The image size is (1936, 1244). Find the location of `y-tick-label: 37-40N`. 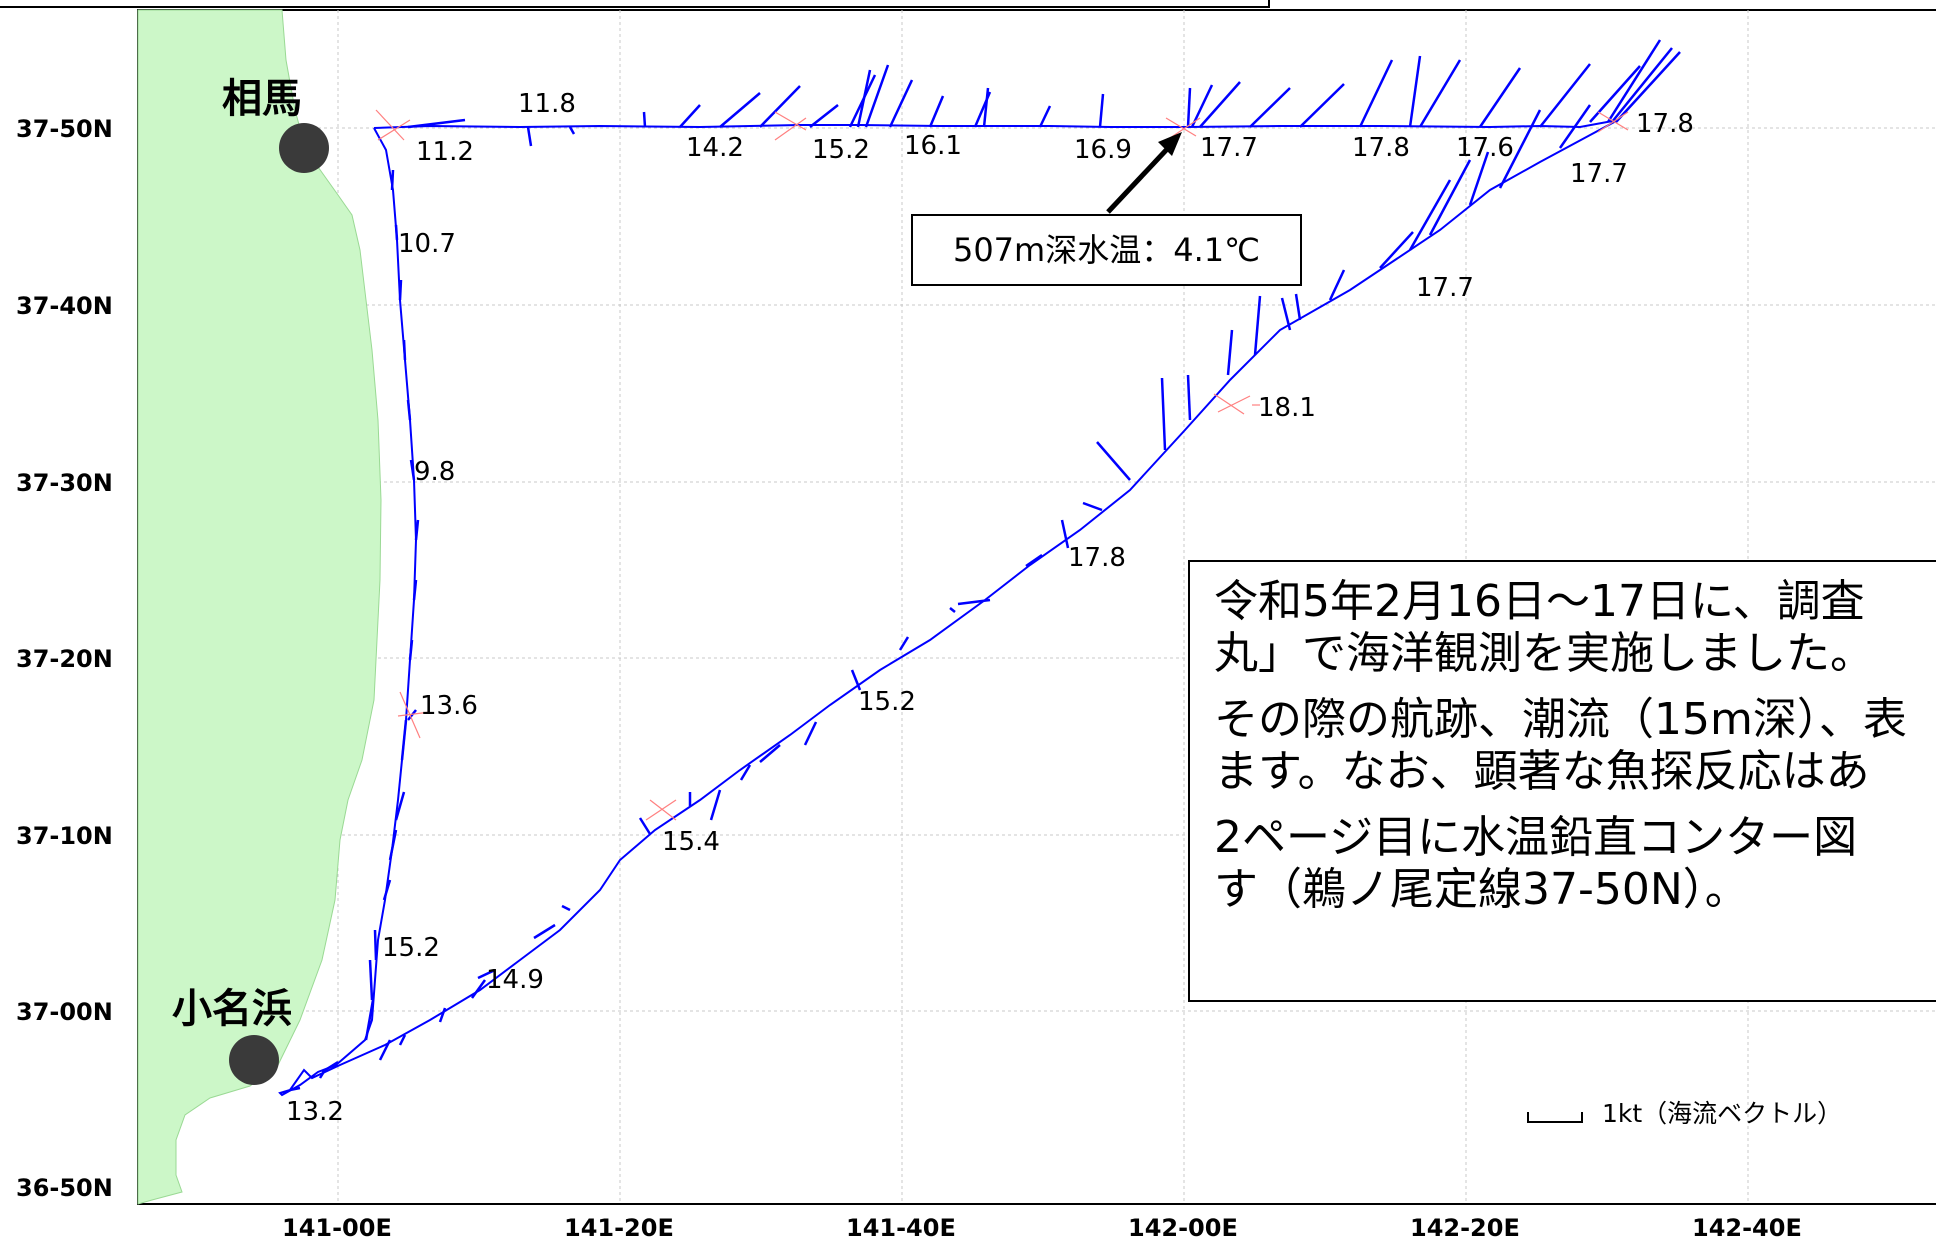

y-tick-label: 37-40N is located at coordinates (64, 306).